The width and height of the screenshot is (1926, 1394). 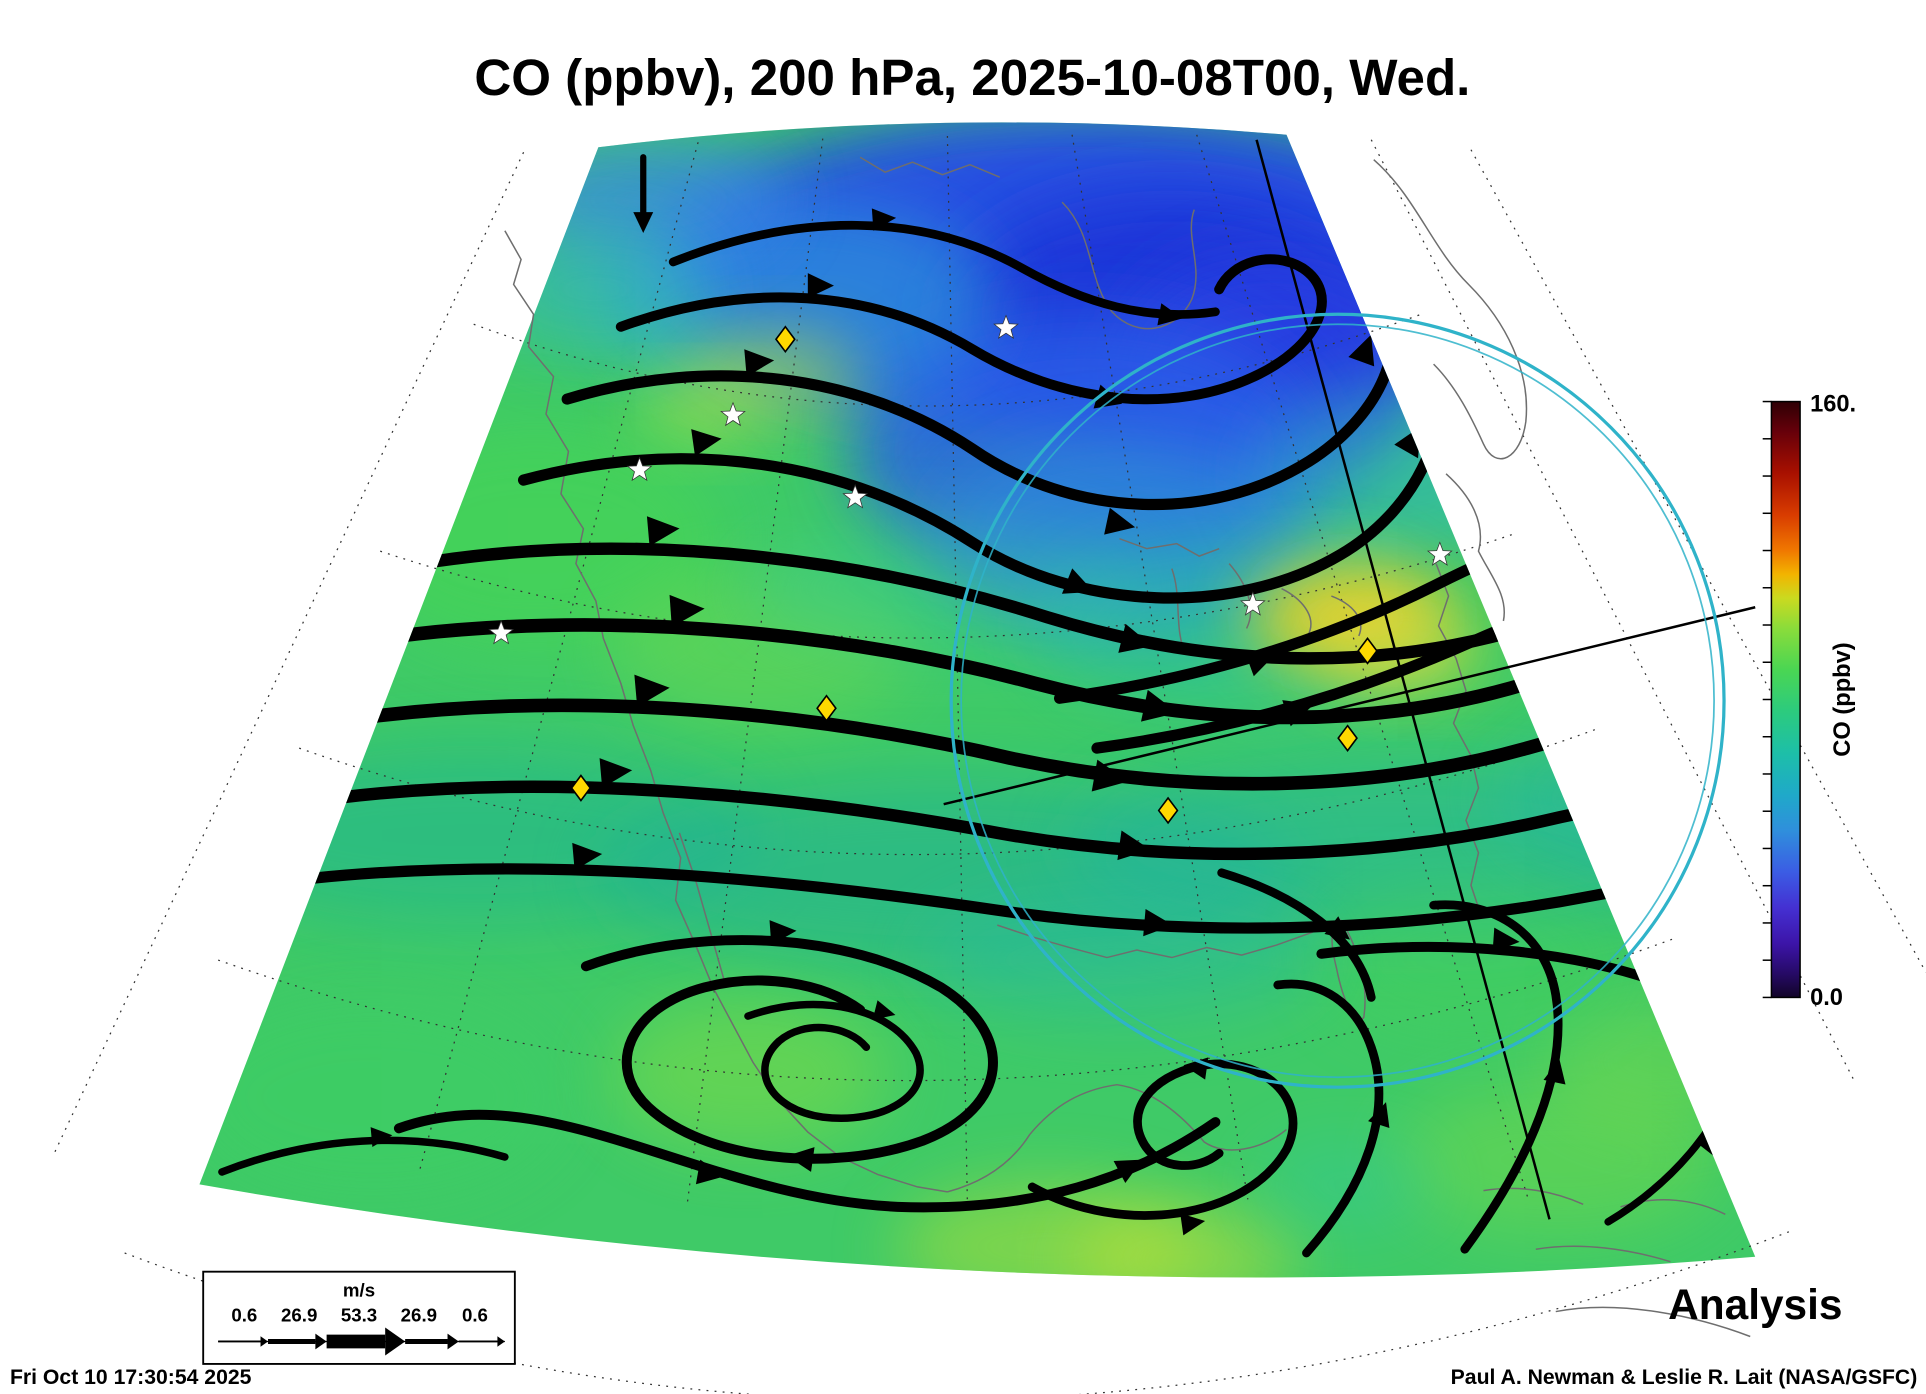 What do you see at coordinates (972, 77) in the screenshot?
I see `chart-title: CO (ppbv), 200 hPa, 2025-10-08T00, Wed.` at bounding box center [972, 77].